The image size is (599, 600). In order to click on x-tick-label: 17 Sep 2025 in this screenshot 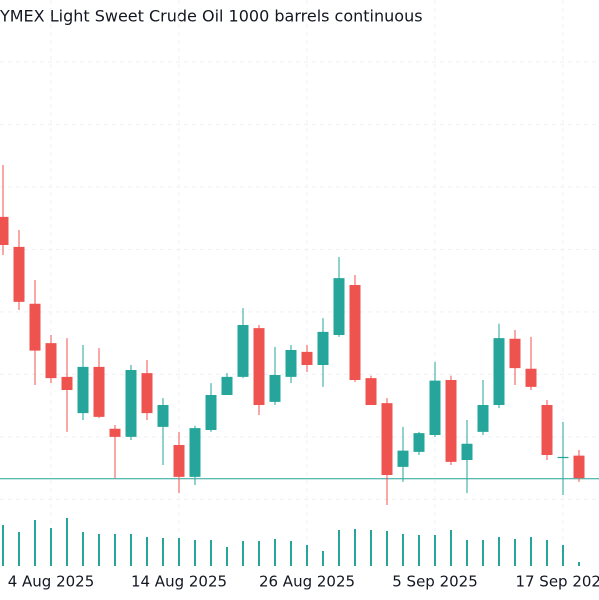, I will do `click(557, 582)`.